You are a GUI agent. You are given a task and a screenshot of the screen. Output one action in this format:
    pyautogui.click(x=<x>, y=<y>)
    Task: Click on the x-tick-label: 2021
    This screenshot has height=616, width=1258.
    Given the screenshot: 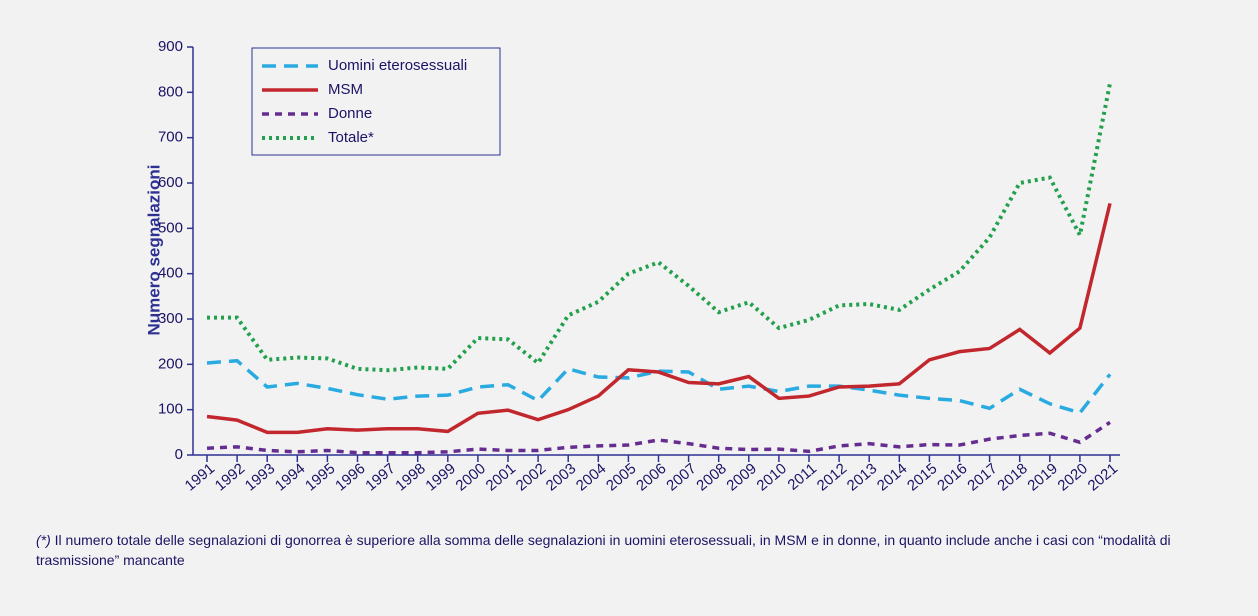 What is the action you would take?
    pyautogui.click(x=1103, y=477)
    